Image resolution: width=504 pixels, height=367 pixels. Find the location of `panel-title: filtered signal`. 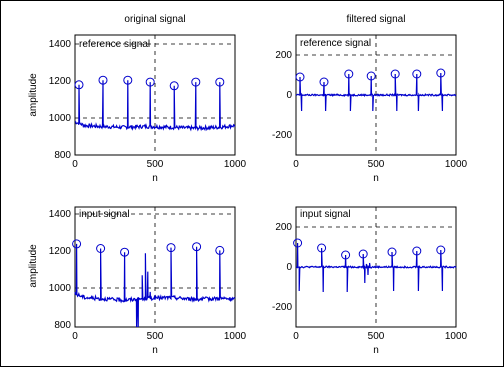

panel-title: filtered signal is located at coordinates (376, 19).